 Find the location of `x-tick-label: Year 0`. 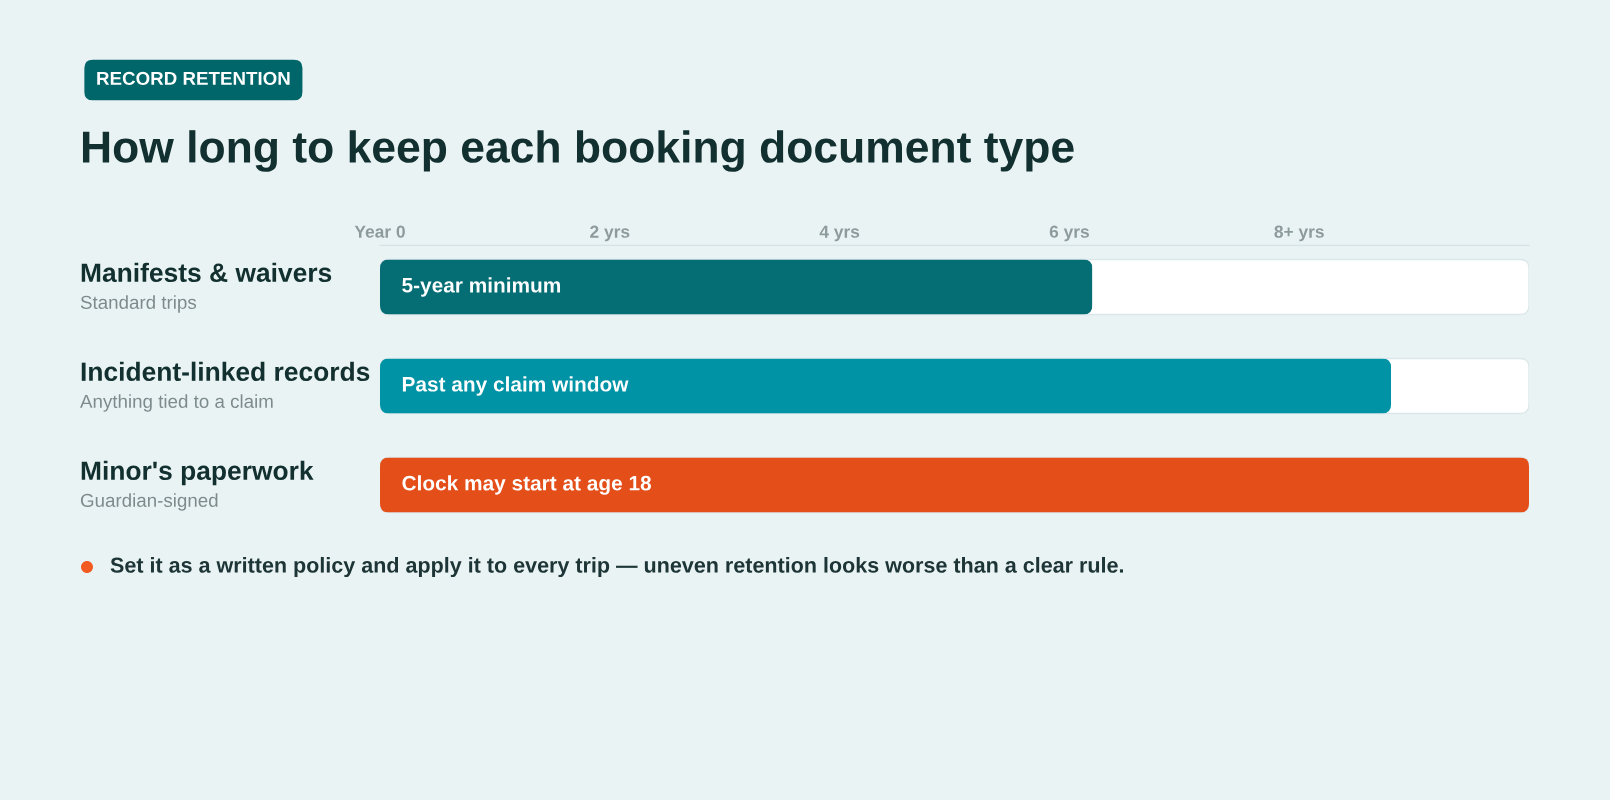

x-tick-label: Year 0 is located at coordinates (379, 231).